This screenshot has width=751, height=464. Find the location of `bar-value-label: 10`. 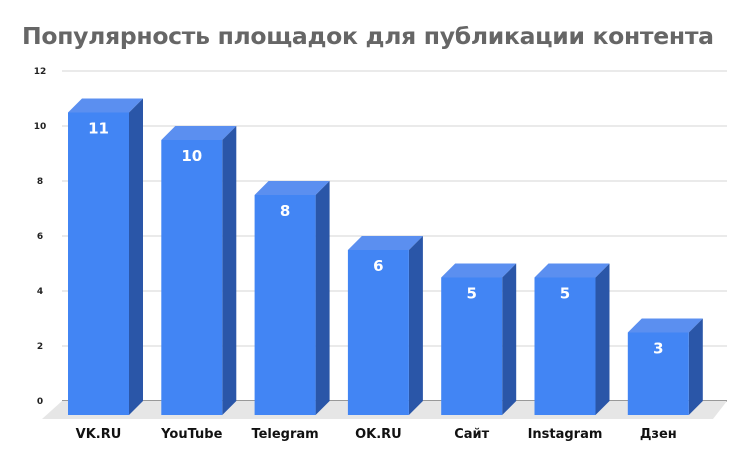

bar-value-label: 10 is located at coordinates (191, 156).